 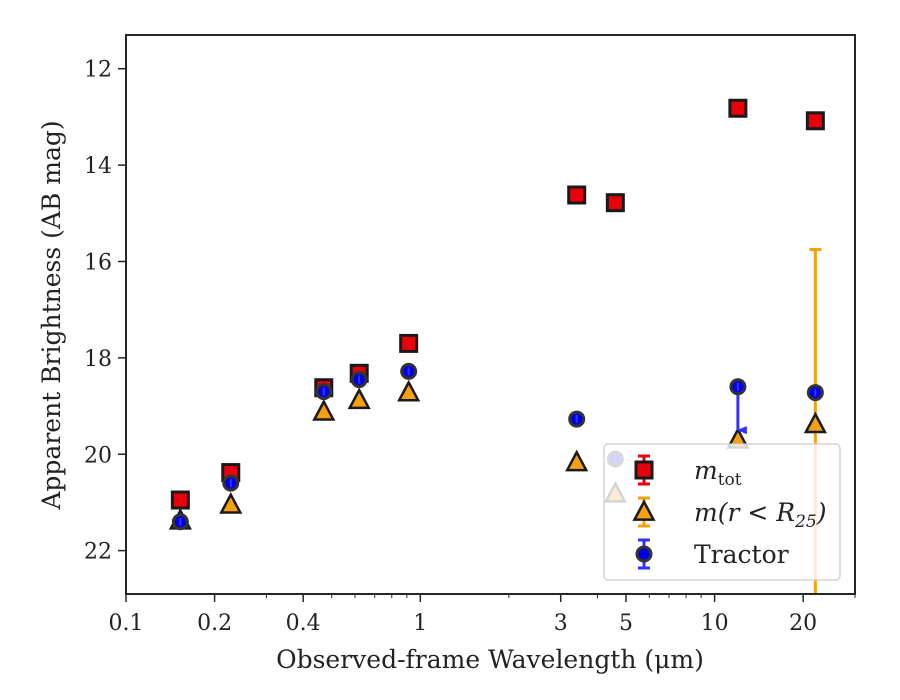 I want to click on y-tick-label-3: 18, so click(x=98, y=359).